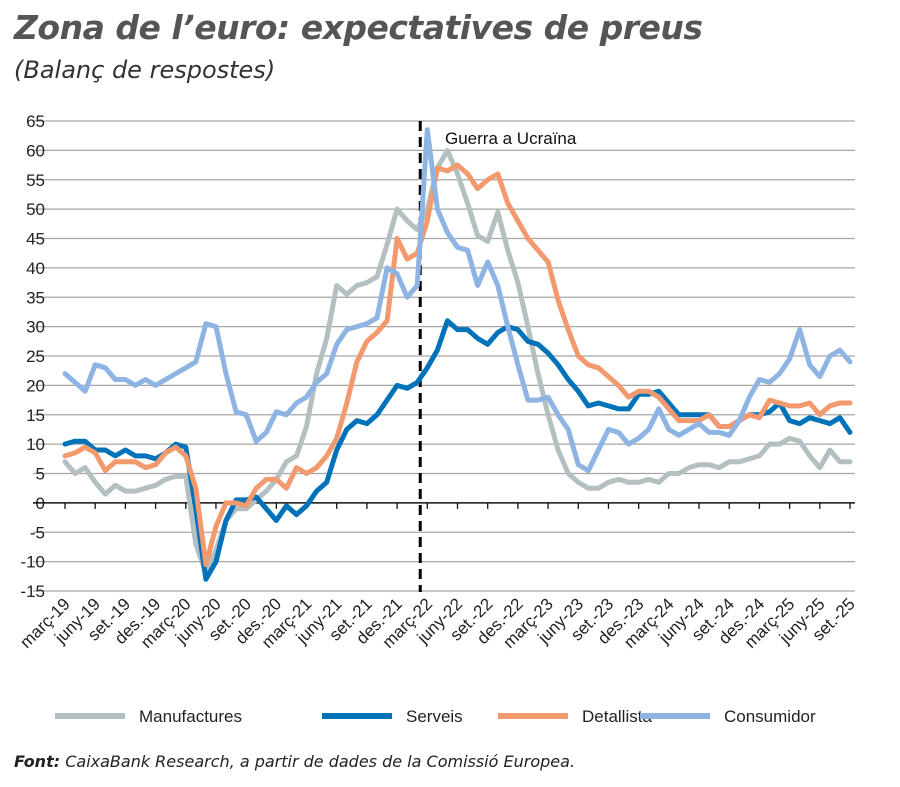  Describe the element at coordinates (35, 385) in the screenshot. I see `y-tick-label: 20` at that location.